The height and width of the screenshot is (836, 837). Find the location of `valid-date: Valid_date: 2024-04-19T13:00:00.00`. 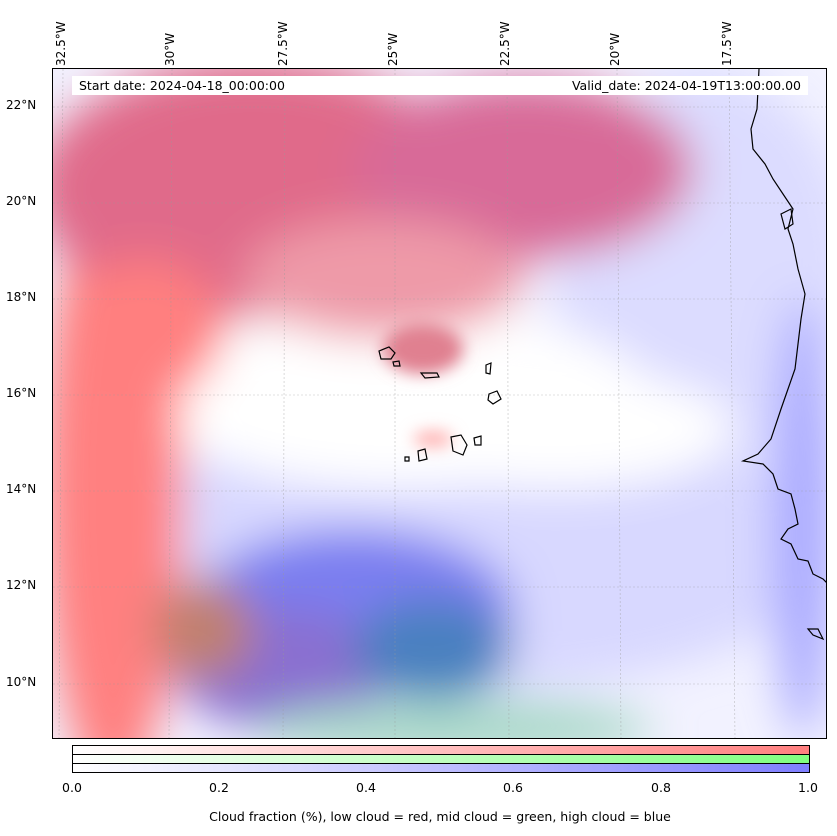

valid-date: Valid_date: 2024-04-19T13:00:00.00 is located at coordinates (686, 85).